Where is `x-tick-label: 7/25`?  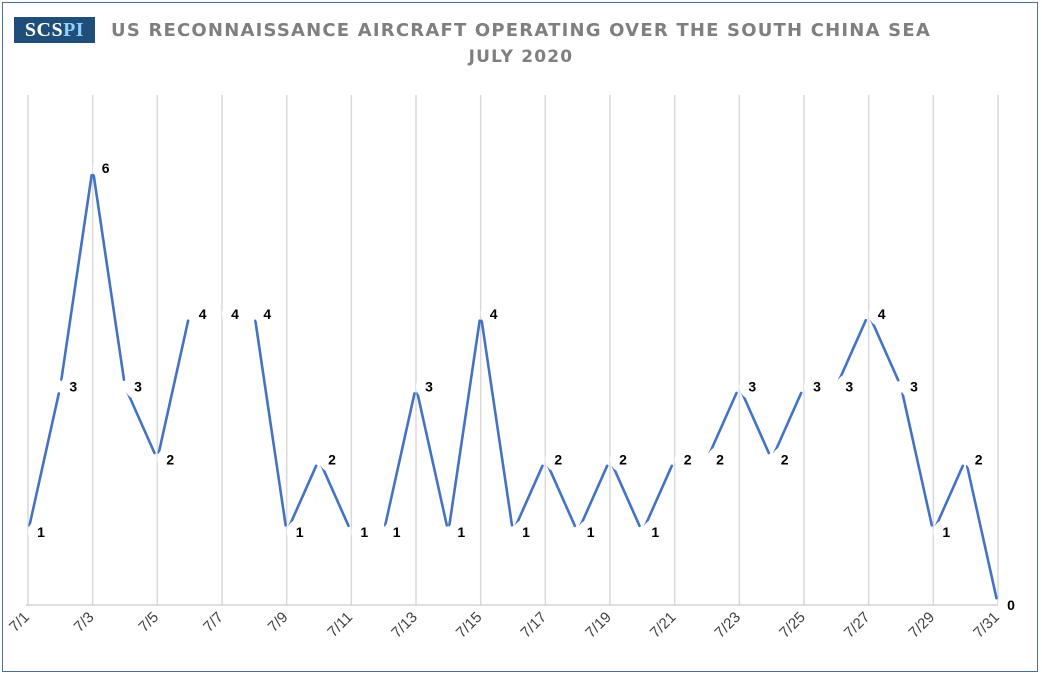 x-tick-label: 7/25 is located at coordinates (792, 625).